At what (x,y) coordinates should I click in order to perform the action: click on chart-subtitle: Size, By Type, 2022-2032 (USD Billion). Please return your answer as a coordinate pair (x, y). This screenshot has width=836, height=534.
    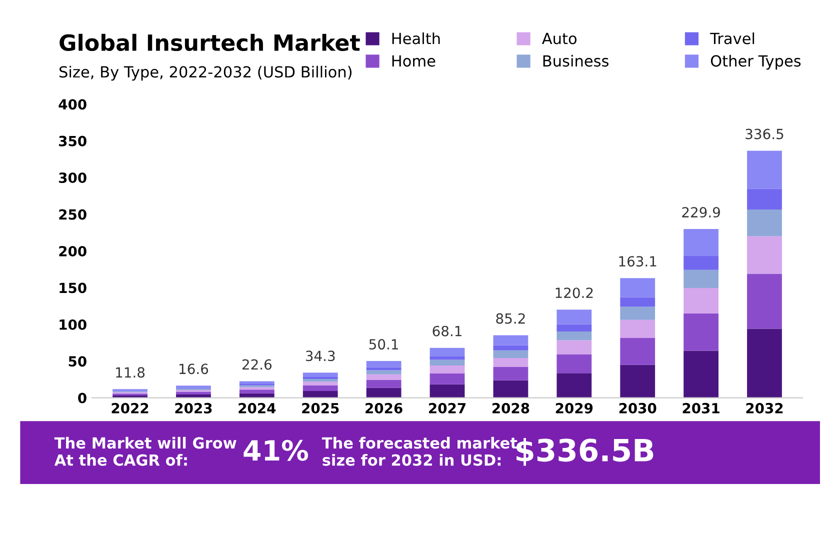
    Looking at the image, I should click on (206, 73).